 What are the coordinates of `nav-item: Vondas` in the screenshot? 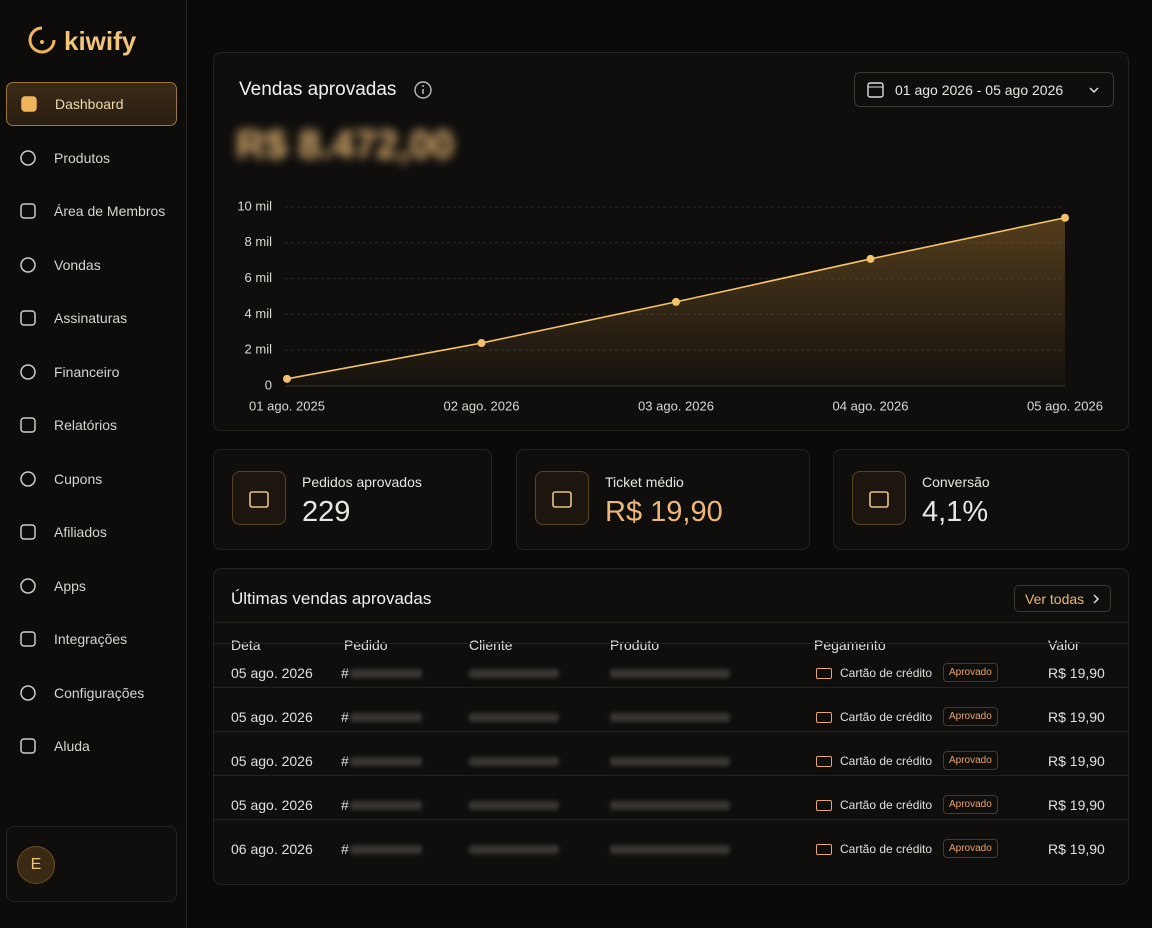 It's located at (91, 265).